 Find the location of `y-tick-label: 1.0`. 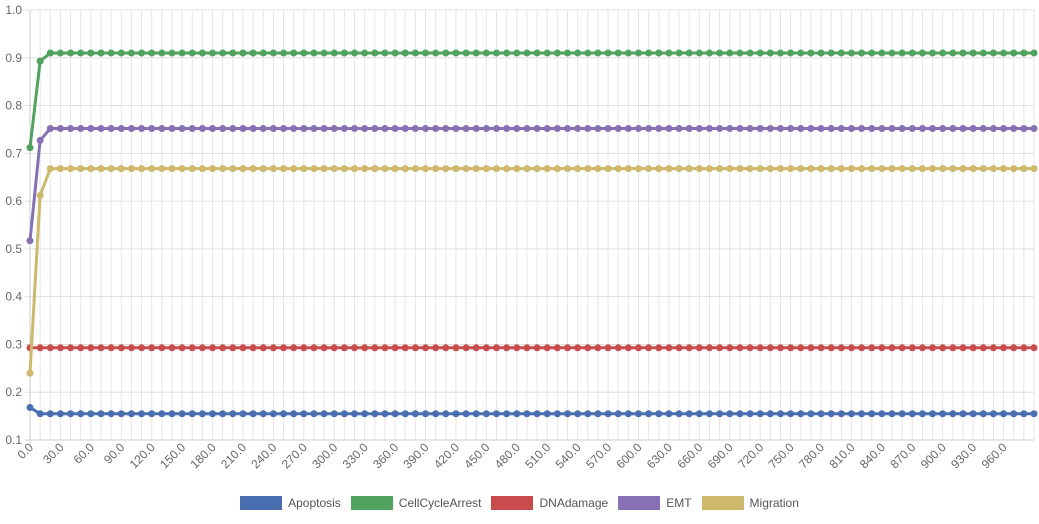

y-tick-label: 1.0 is located at coordinates (13, 10).